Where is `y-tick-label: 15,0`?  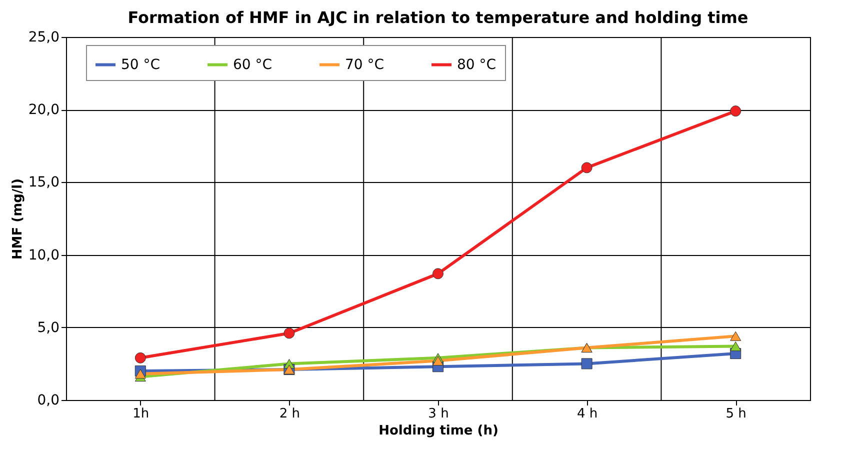 y-tick-label: 15,0 is located at coordinates (44, 182).